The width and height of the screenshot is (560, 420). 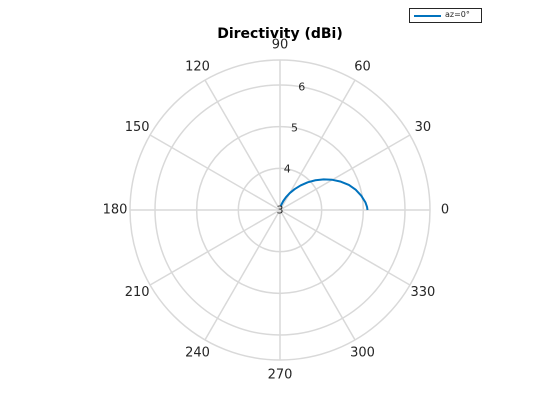 I want to click on angle-tick-label: 240, so click(x=197, y=352).